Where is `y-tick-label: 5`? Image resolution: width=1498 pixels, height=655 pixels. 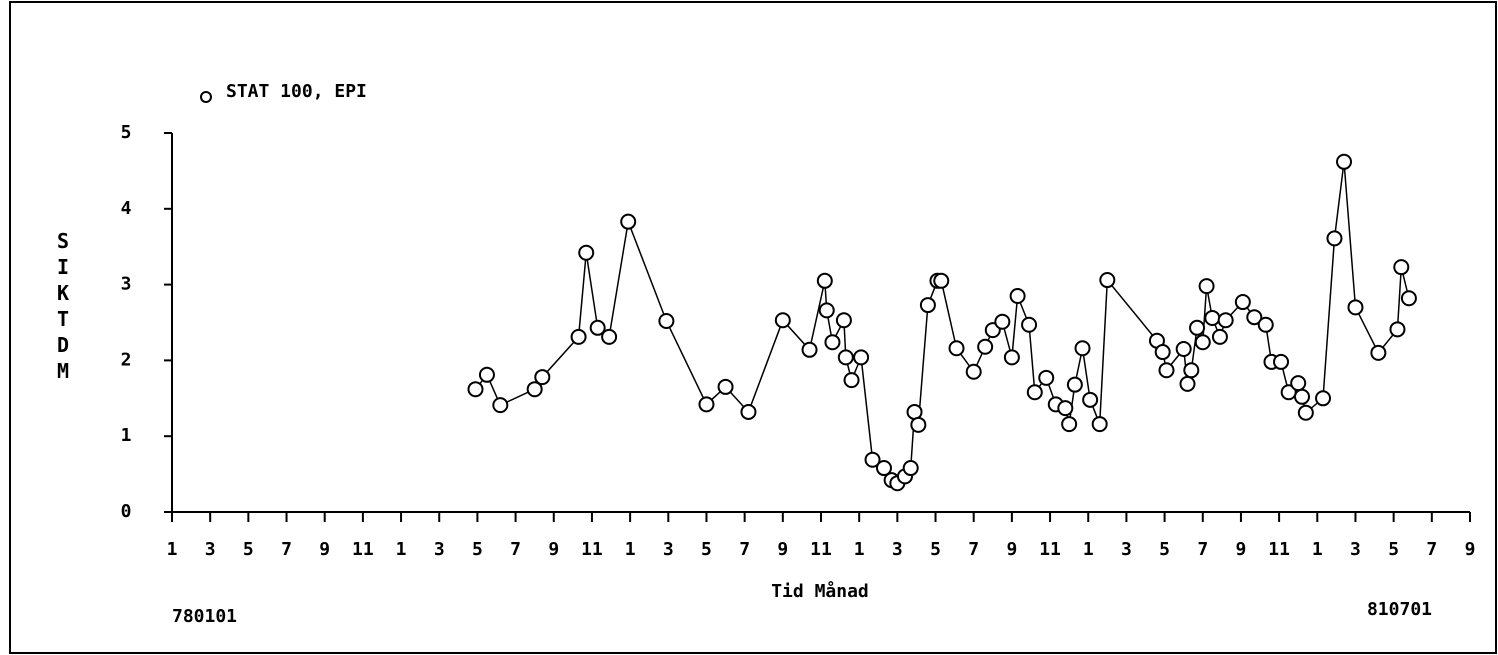
y-tick-label: 5 is located at coordinates (126, 132).